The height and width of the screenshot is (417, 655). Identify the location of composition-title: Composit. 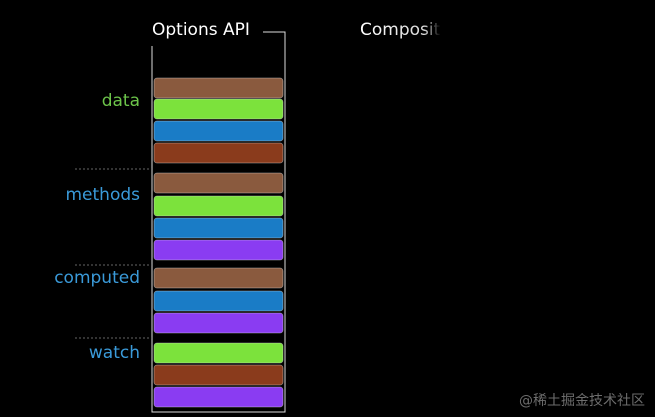
(400, 30).